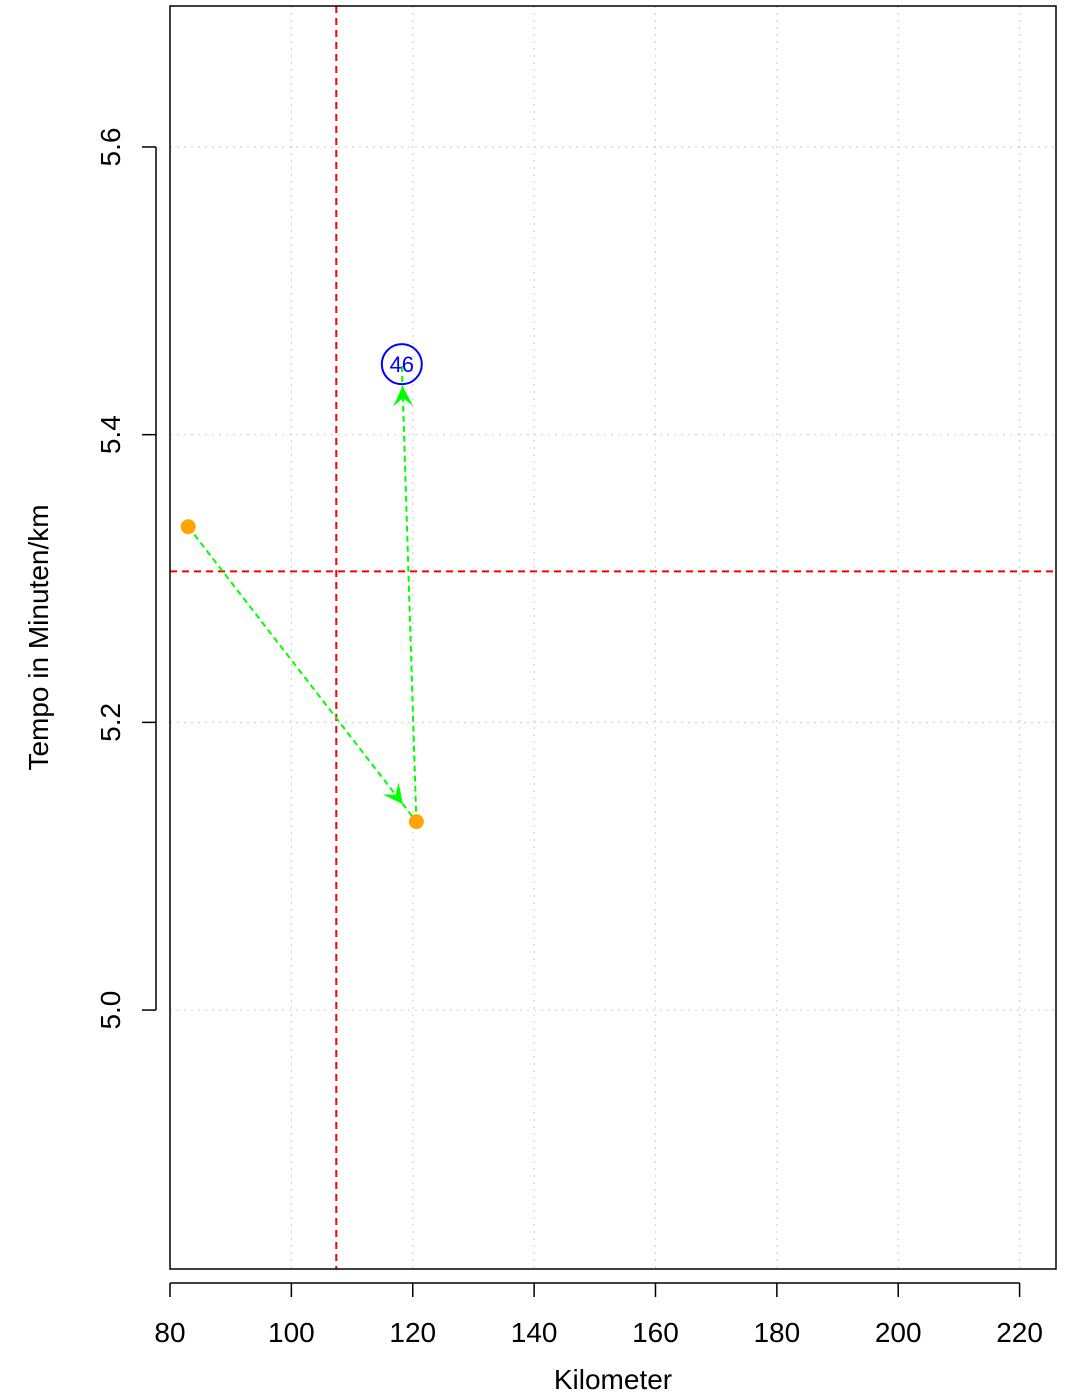 This screenshot has width=1066, height=1398. Describe the element at coordinates (655, 1332) in the screenshot. I see `x-tick-label: 160` at that location.